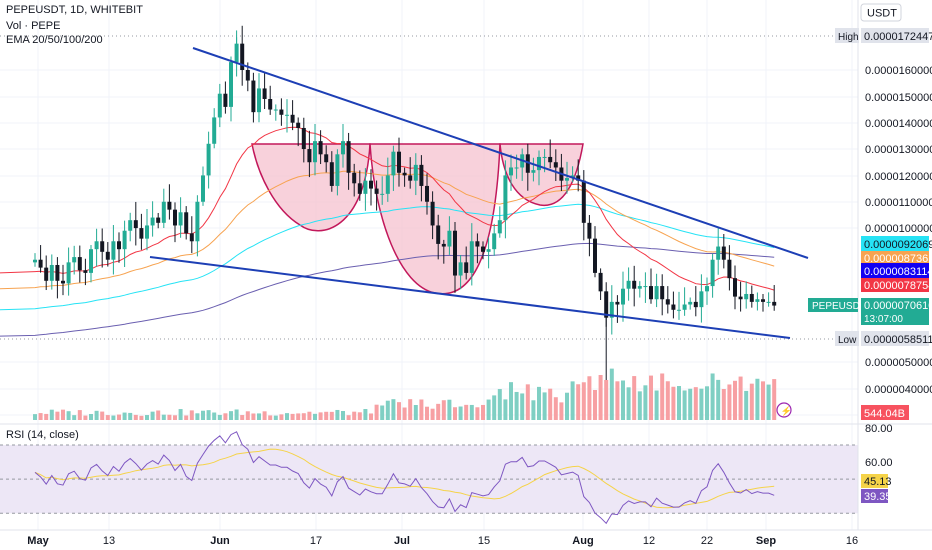  What do you see at coordinates (707, 541) in the screenshot?
I see `time-tick-label: 22` at bounding box center [707, 541].